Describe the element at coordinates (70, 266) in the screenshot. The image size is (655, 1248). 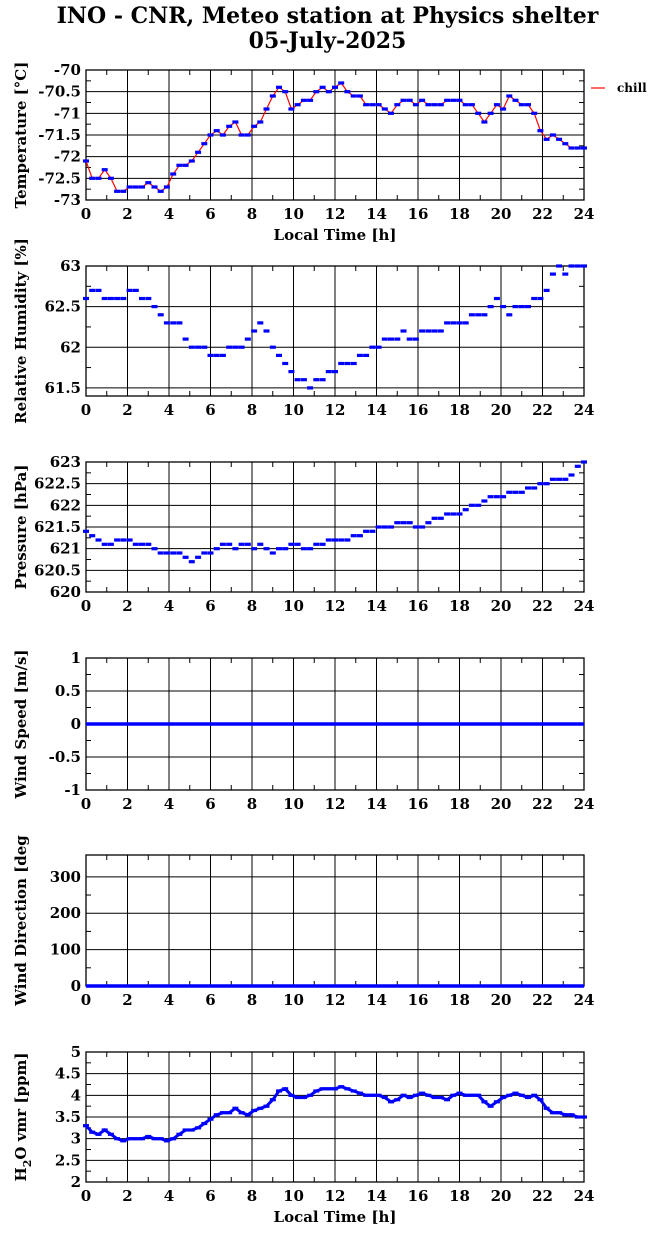
I see `y-tick-label: 63` at that location.